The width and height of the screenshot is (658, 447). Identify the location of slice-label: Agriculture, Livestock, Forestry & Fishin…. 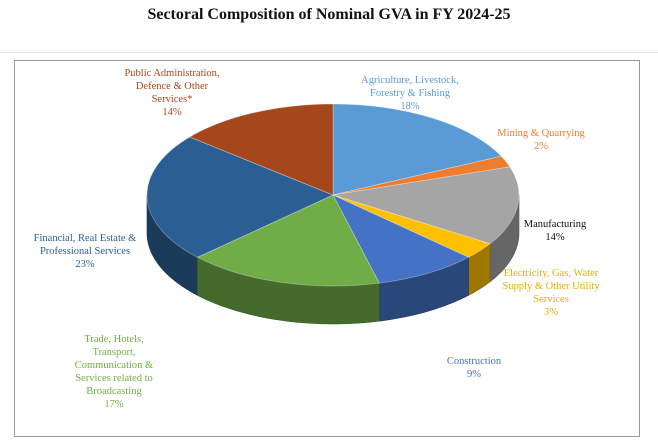
(410, 93).